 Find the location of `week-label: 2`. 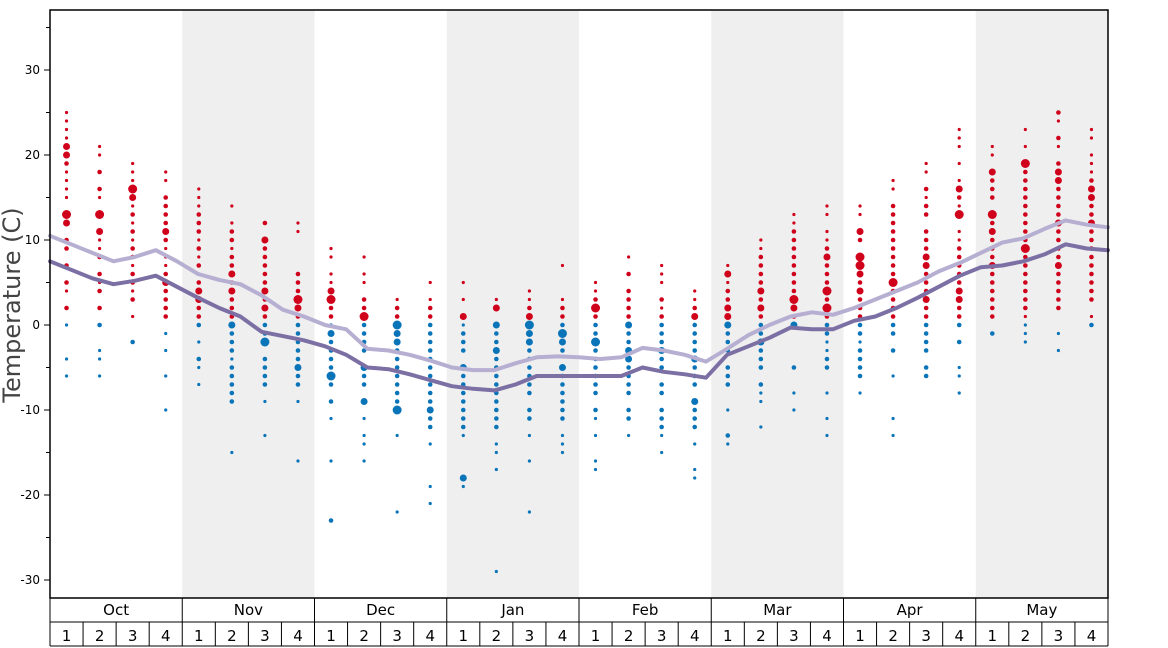

week-label: 2 is located at coordinates (232, 636).